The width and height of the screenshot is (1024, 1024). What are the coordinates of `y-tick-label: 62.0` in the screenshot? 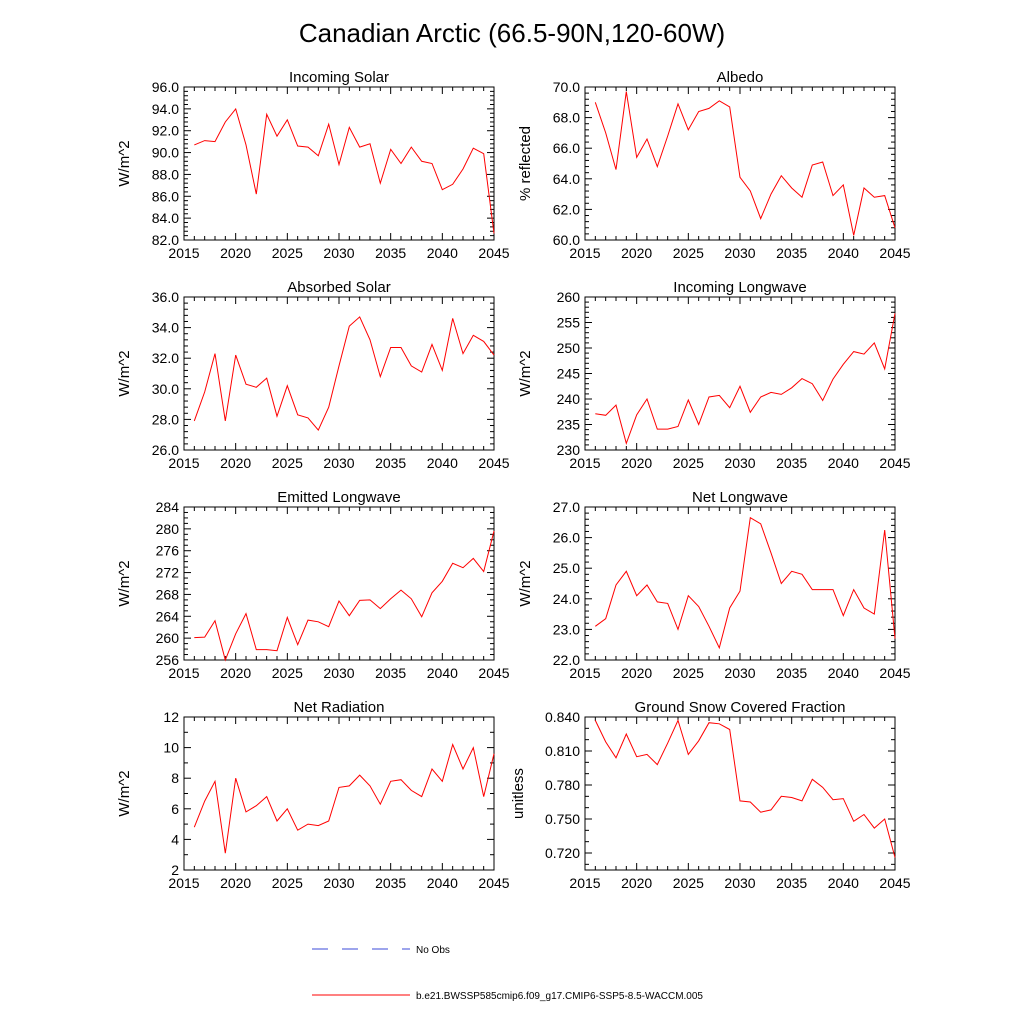 It's located at (566, 209).